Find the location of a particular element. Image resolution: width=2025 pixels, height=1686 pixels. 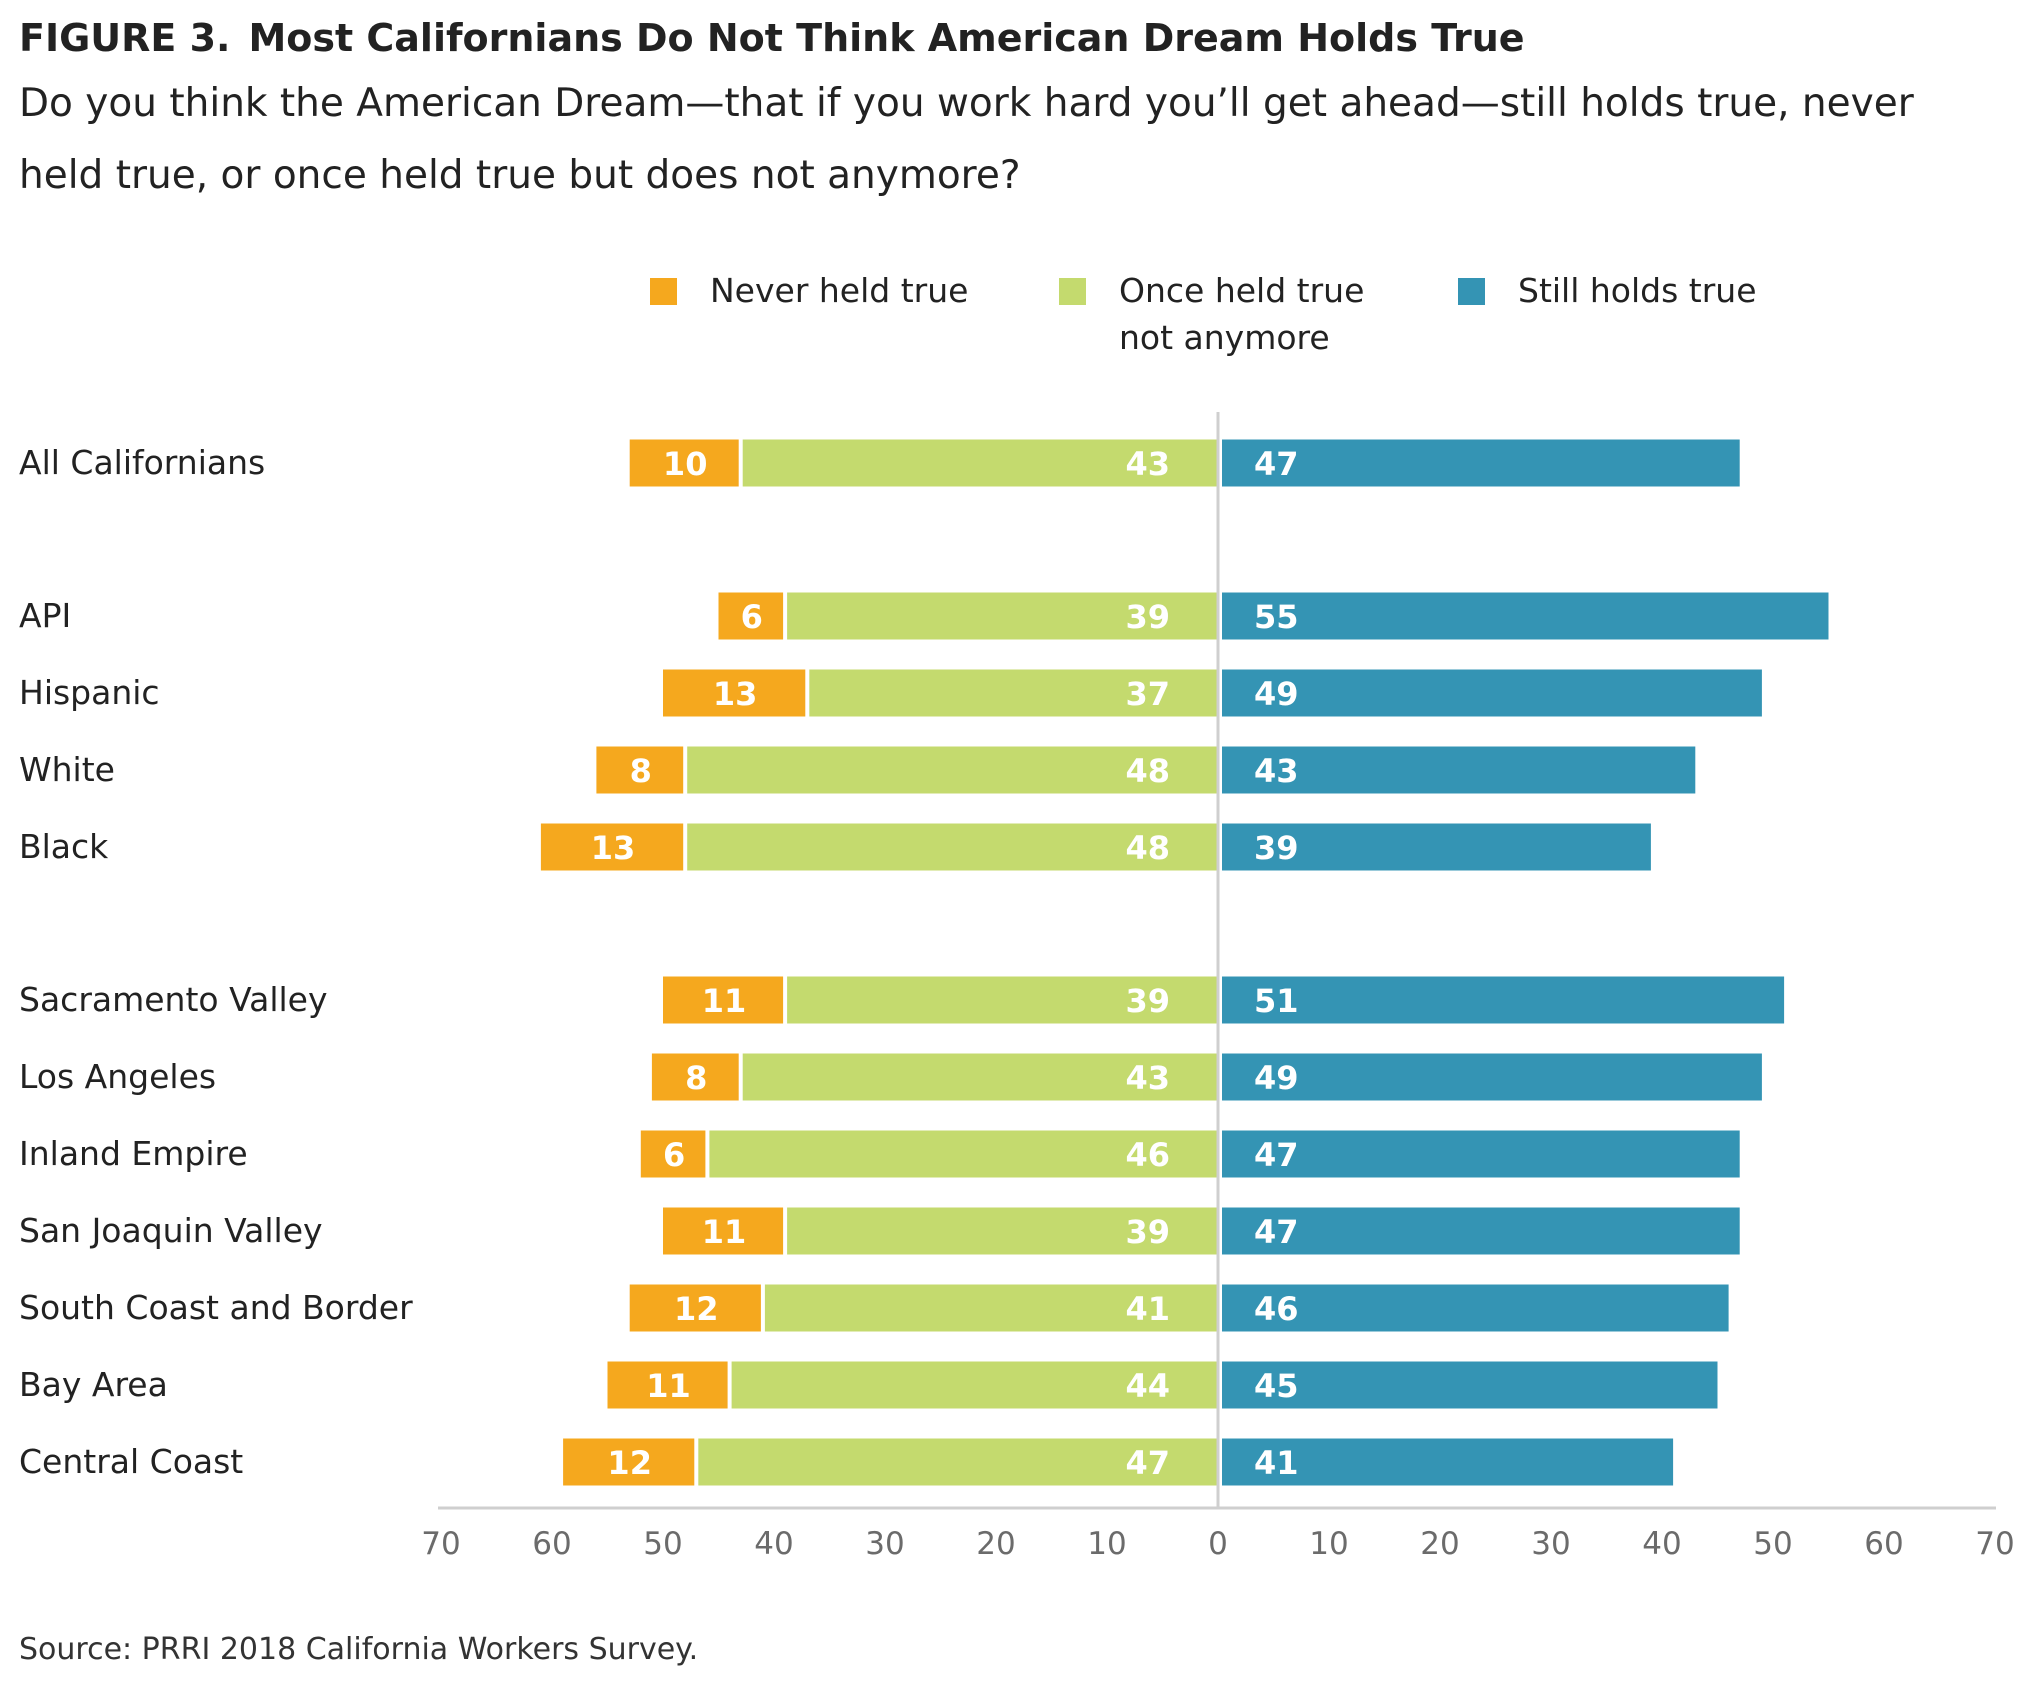

bar-never-los-angeles is located at coordinates (696, 1077).